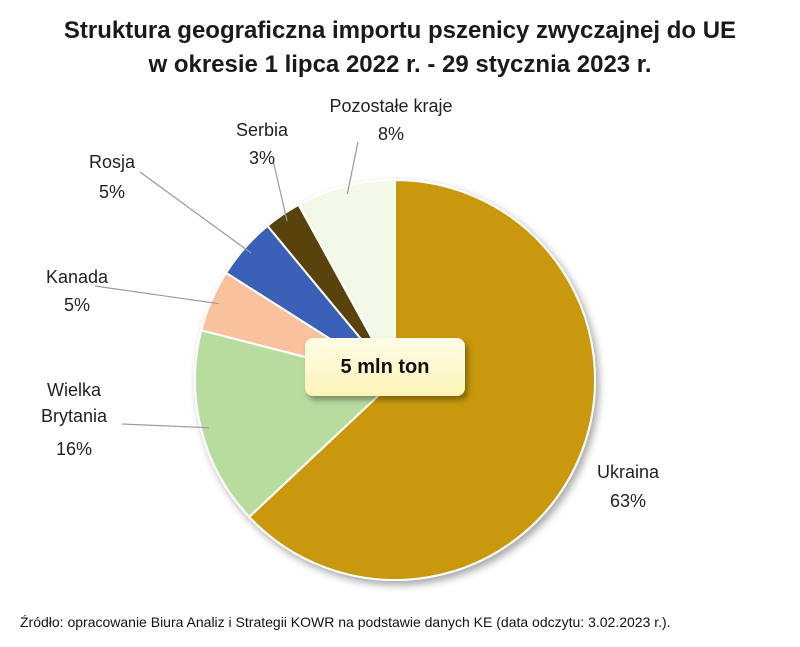 The image size is (800, 647). What do you see at coordinates (262, 130) in the screenshot?
I see `slice-name-label: Serbia` at bounding box center [262, 130].